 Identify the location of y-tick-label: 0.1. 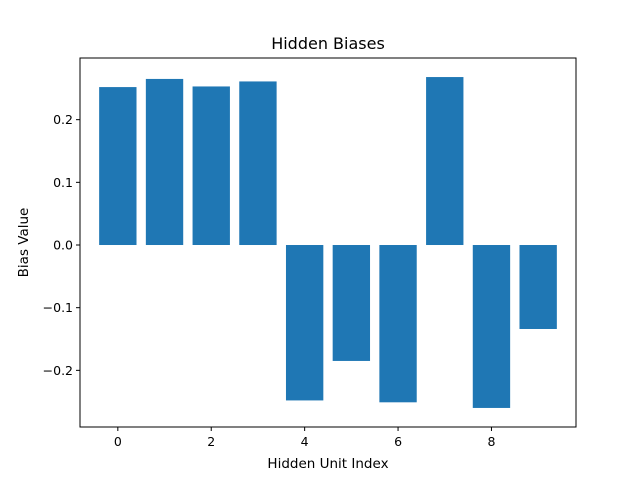
(63, 182).